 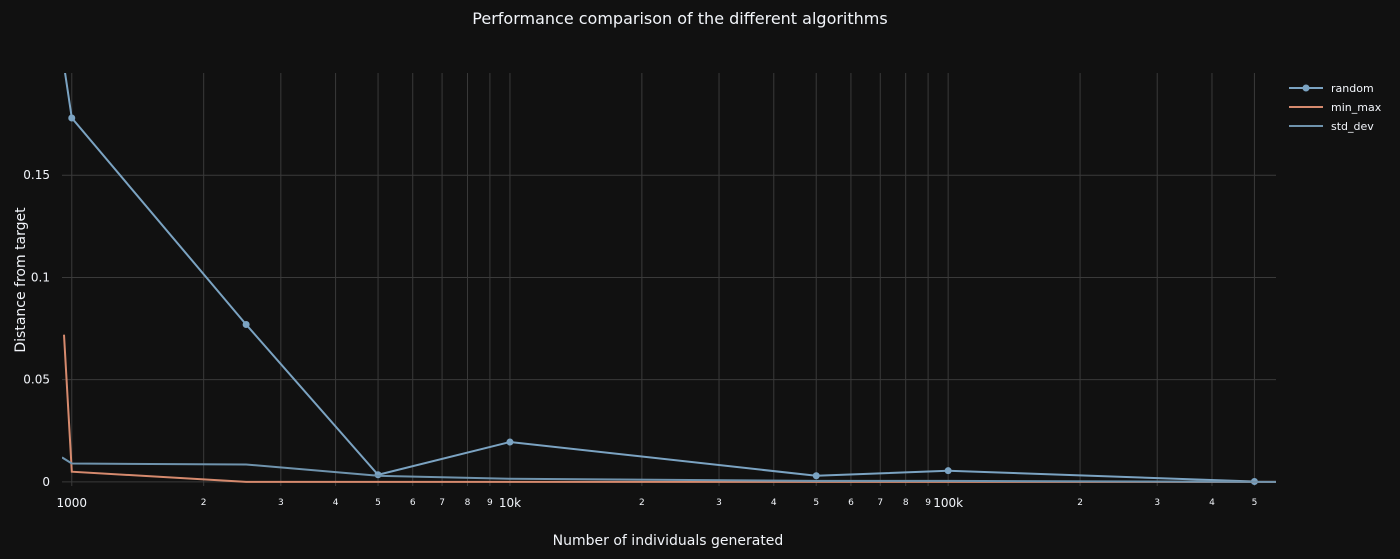 I want to click on y-tick-label: 0, so click(x=46, y=482).